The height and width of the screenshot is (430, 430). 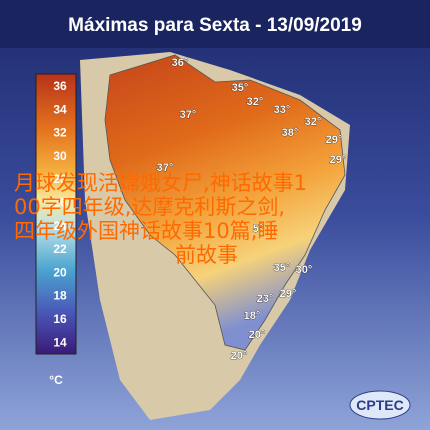 What do you see at coordinates (60, 319) in the screenshot?
I see `legend-tick: 16` at bounding box center [60, 319].